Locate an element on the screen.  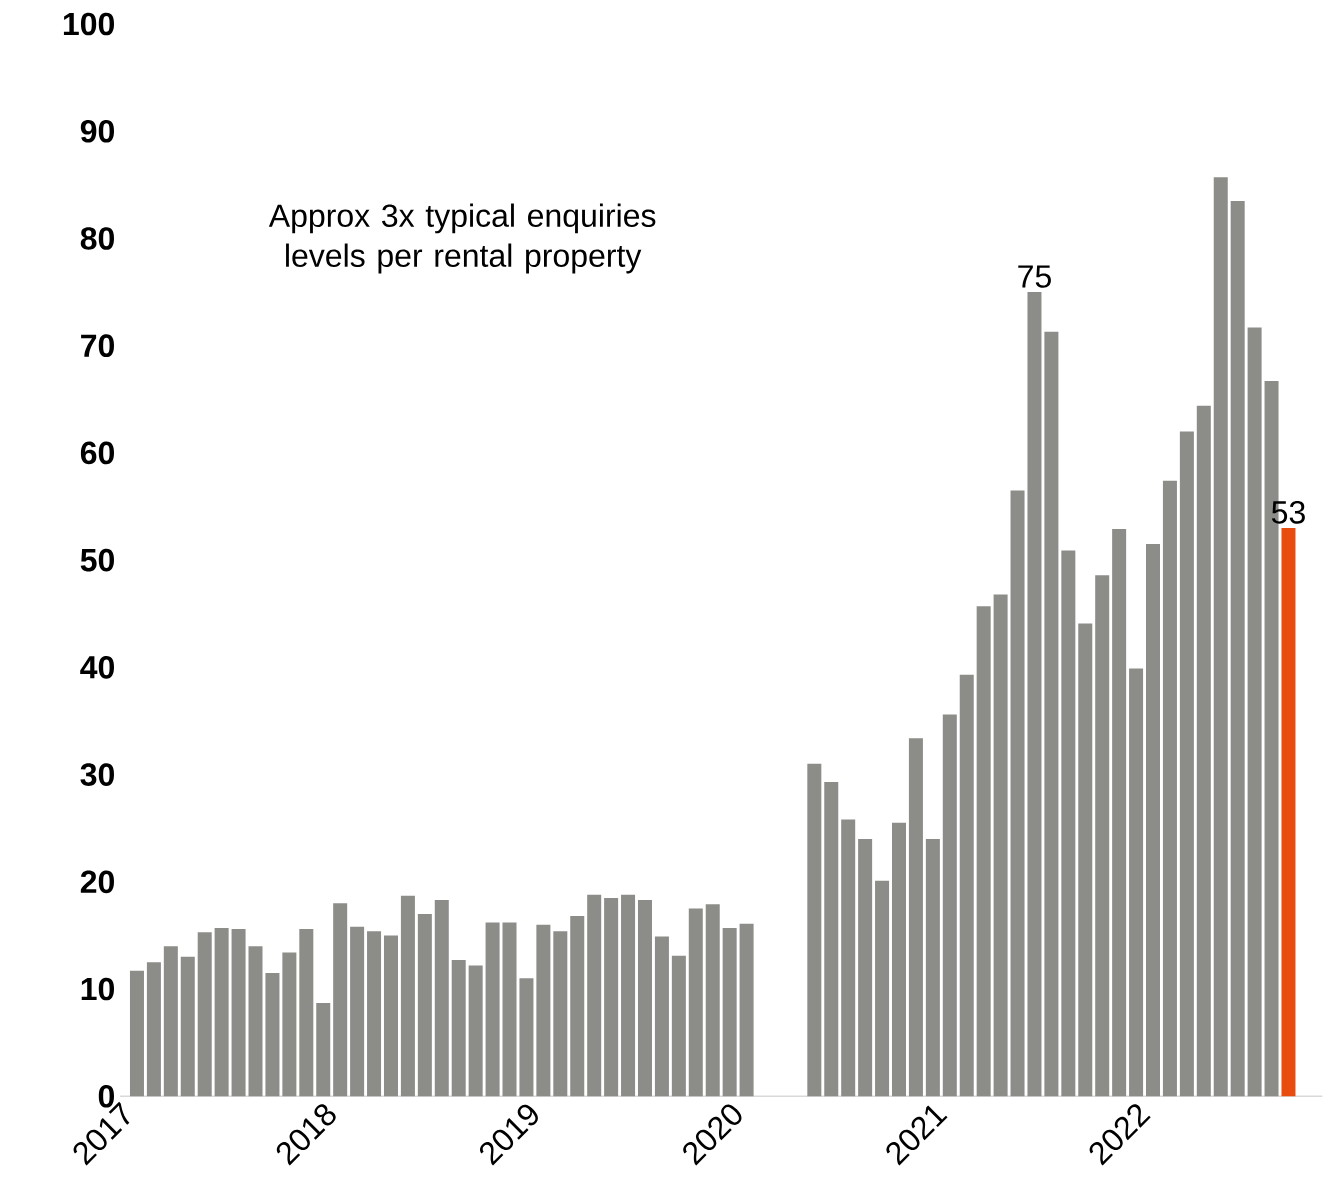
y-tick-label: 50 is located at coordinates (97, 560).